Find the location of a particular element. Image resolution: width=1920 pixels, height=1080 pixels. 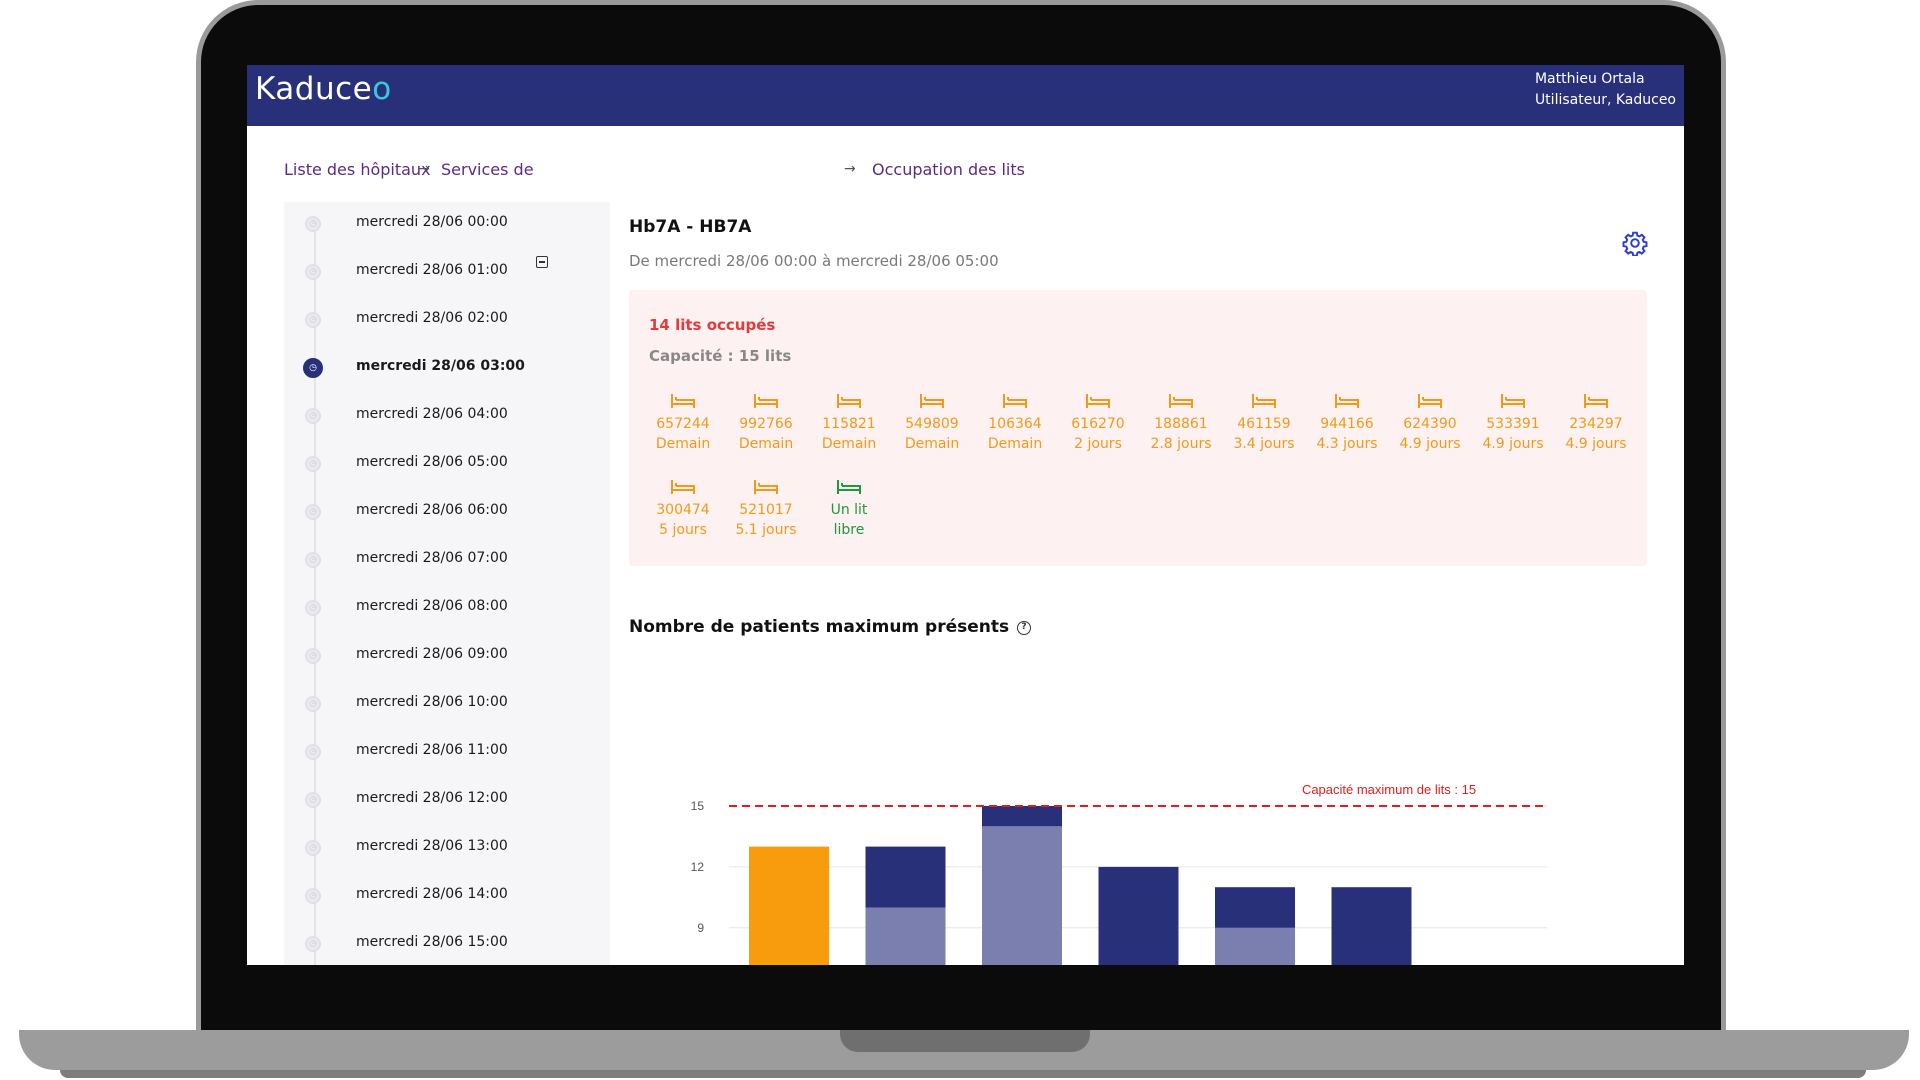

bed-patient-id: 992766 is located at coordinates (766, 424).